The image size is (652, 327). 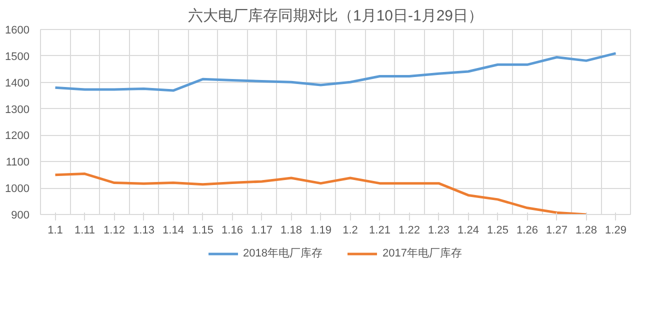 I want to click on y-tick-label: 1500, so click(x=17, y=56).